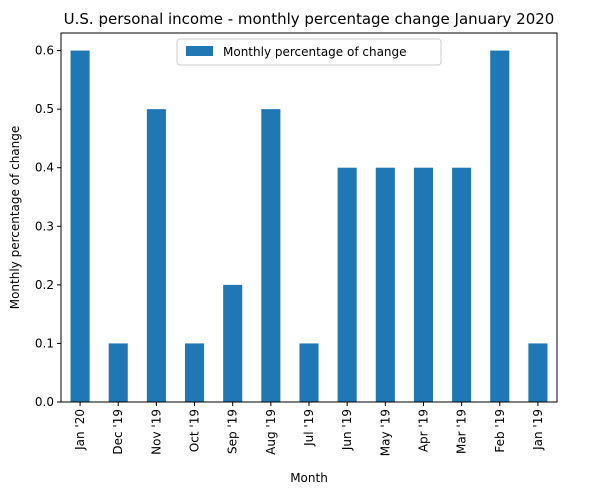  I want to click on y-tick-label: 0.1, so click(44, 343).